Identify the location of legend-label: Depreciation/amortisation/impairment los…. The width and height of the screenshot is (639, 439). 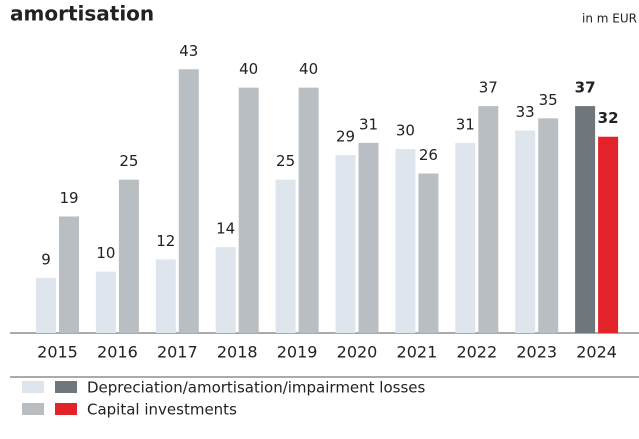
(256, 388).